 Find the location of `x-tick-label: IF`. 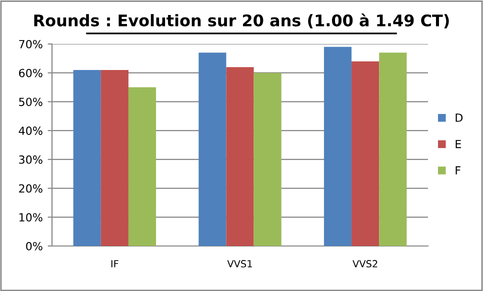

x-tick-label: IF is located at coordinates (114, 264).